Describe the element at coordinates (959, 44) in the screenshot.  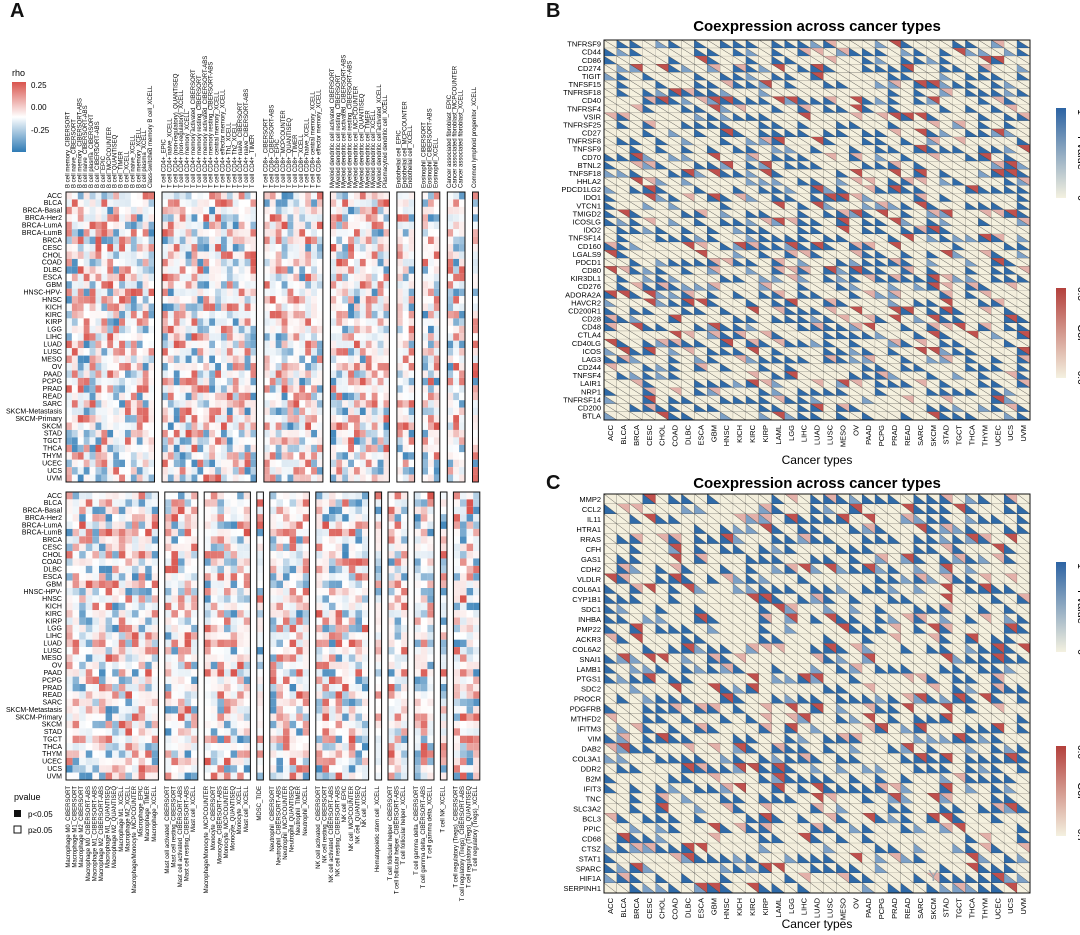
I see `cell-diagonal` at that location.